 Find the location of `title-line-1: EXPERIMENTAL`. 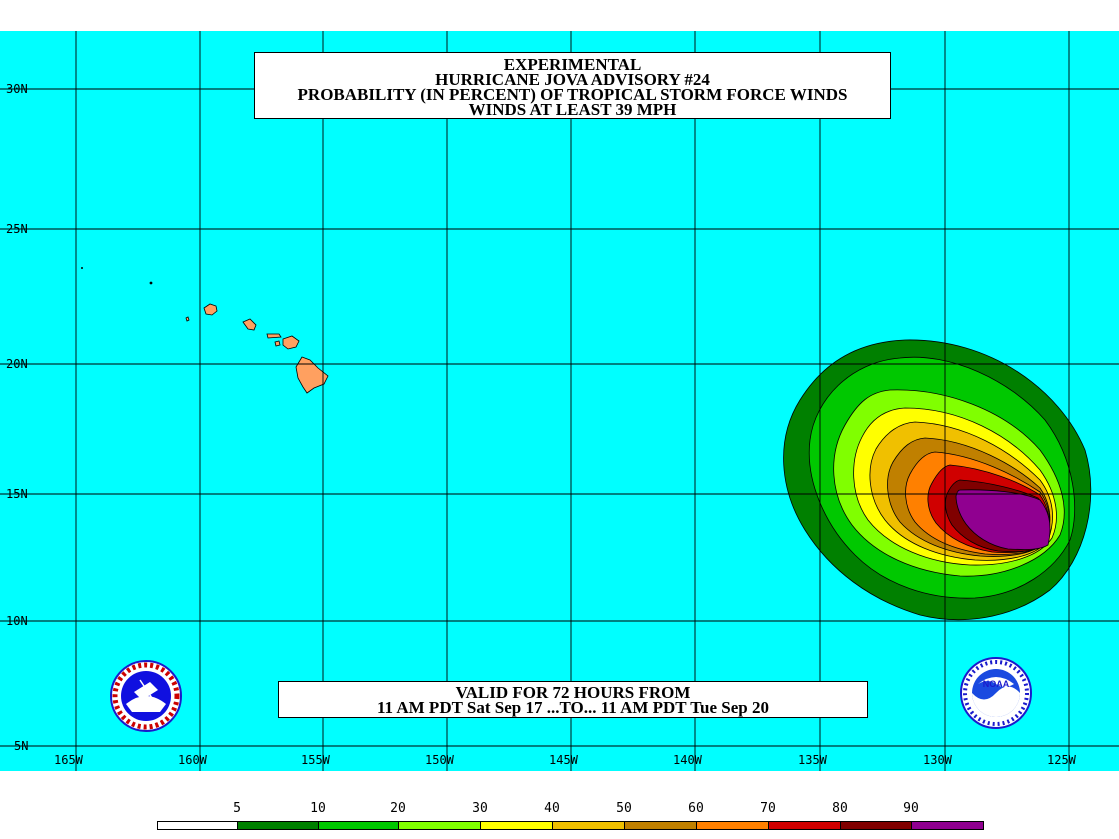

title-line-1: EXPERIMENTAL is located at coordinates (572, 64).